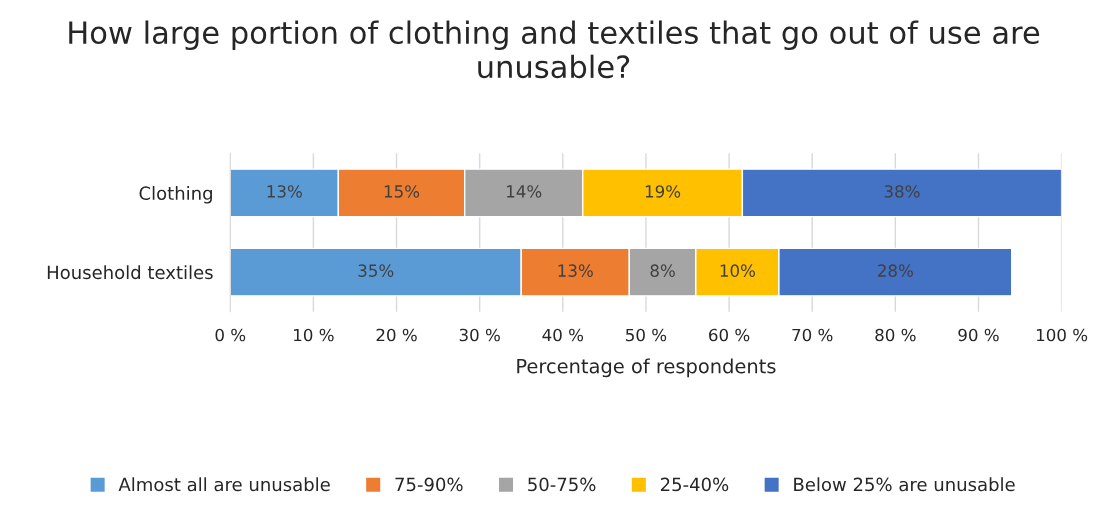 The width and height of the screenshot is (1107, 511). I want to click on data-label: 14%, so click(524, 191).